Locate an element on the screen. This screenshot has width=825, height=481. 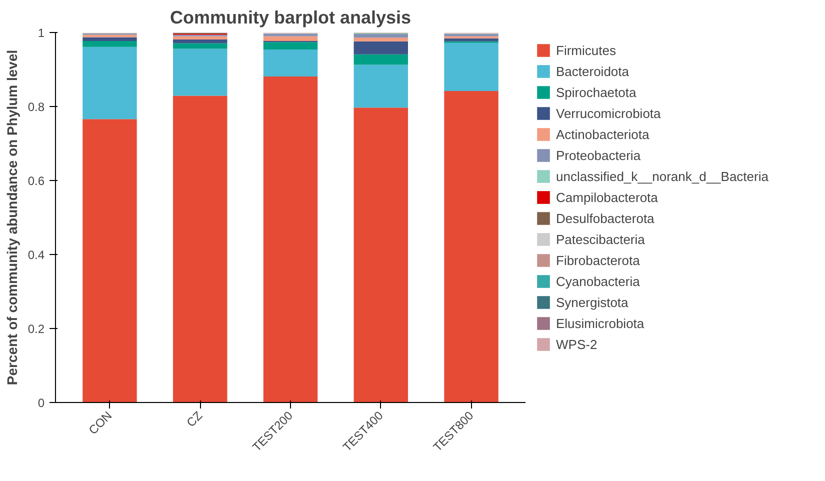
legend-label: Patescibacteria is located at coordinates (600, 239).